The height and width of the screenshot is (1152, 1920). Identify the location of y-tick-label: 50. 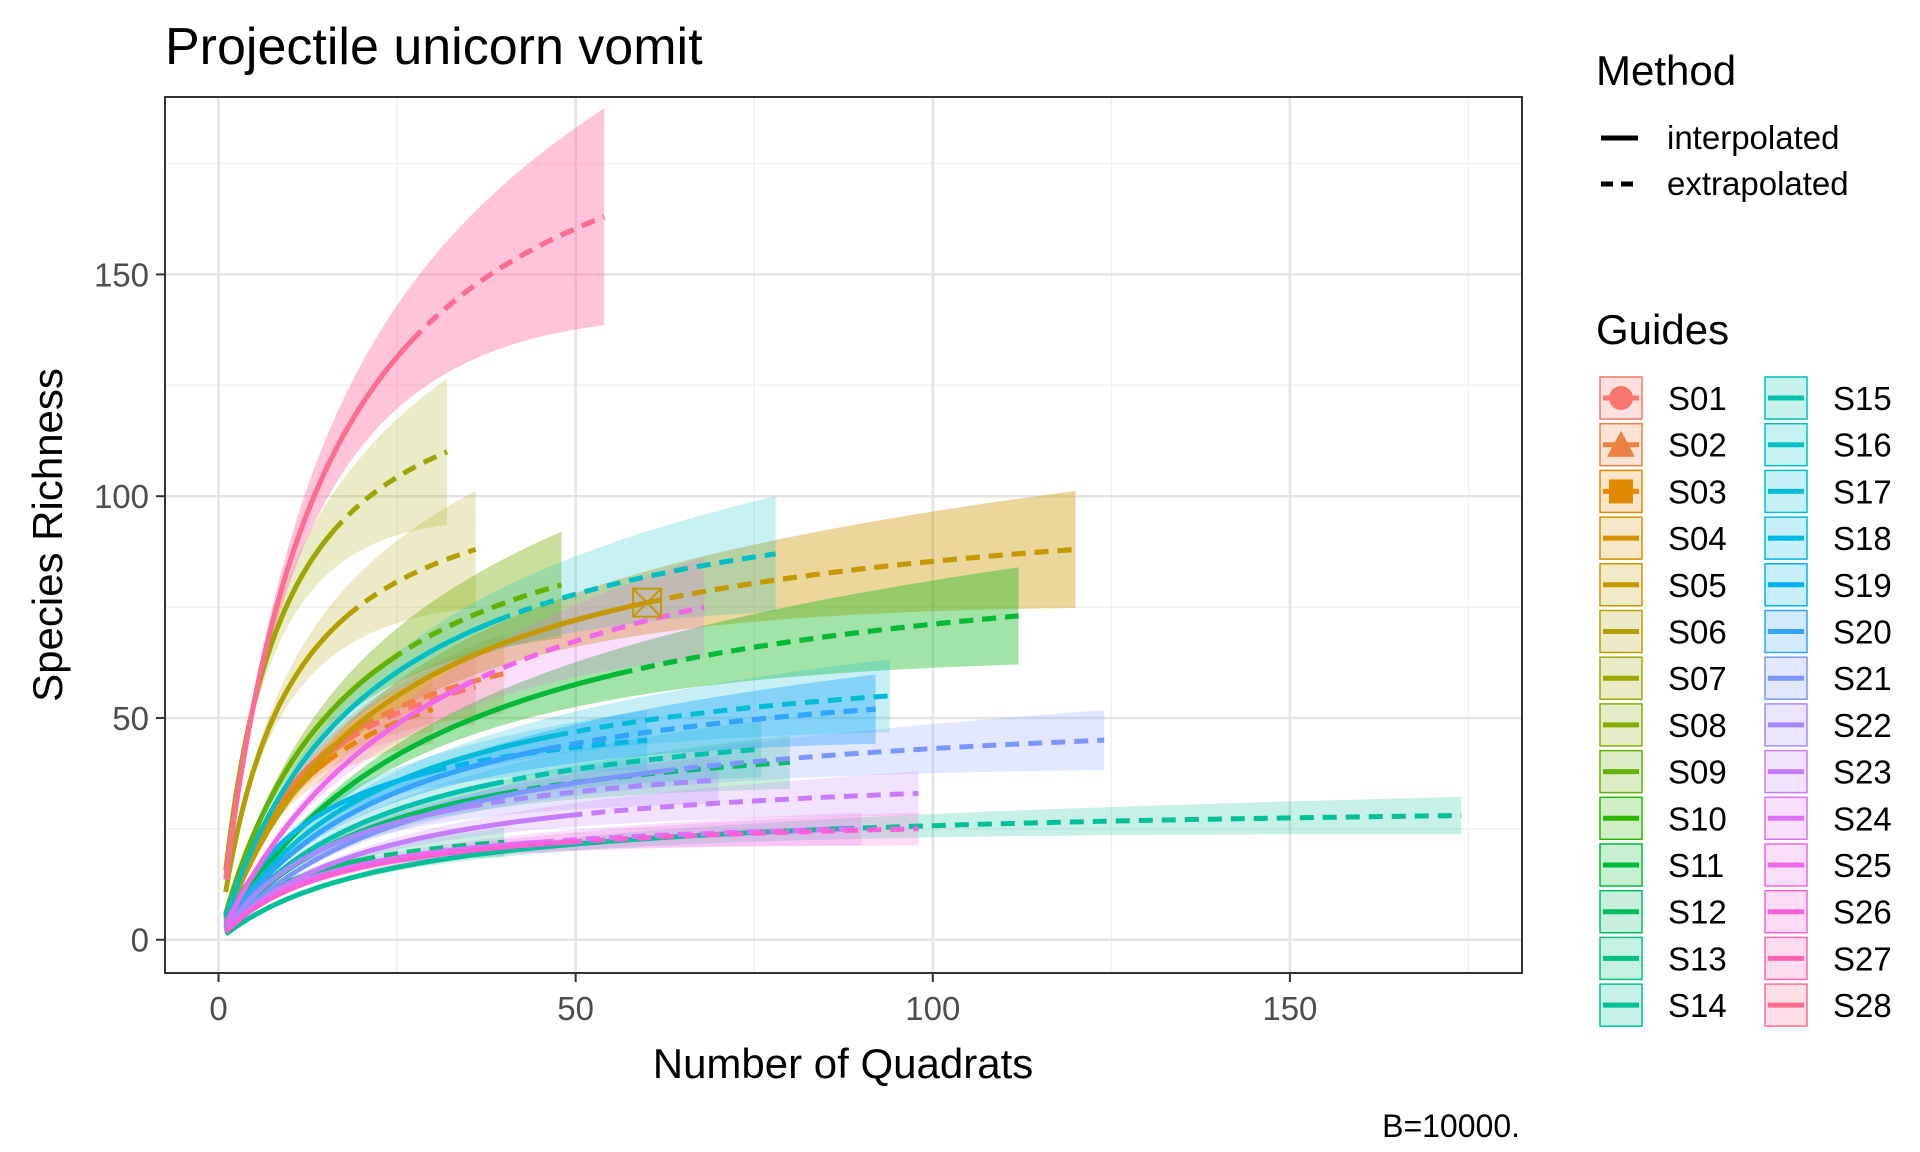
(130, 718).